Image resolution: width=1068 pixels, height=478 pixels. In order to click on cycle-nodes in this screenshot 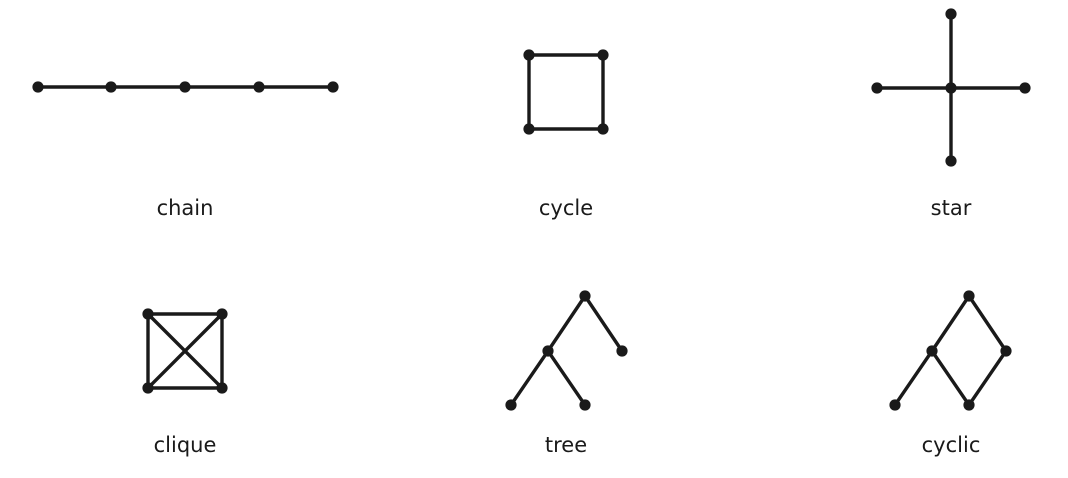, I will do `click(566, 92)`.